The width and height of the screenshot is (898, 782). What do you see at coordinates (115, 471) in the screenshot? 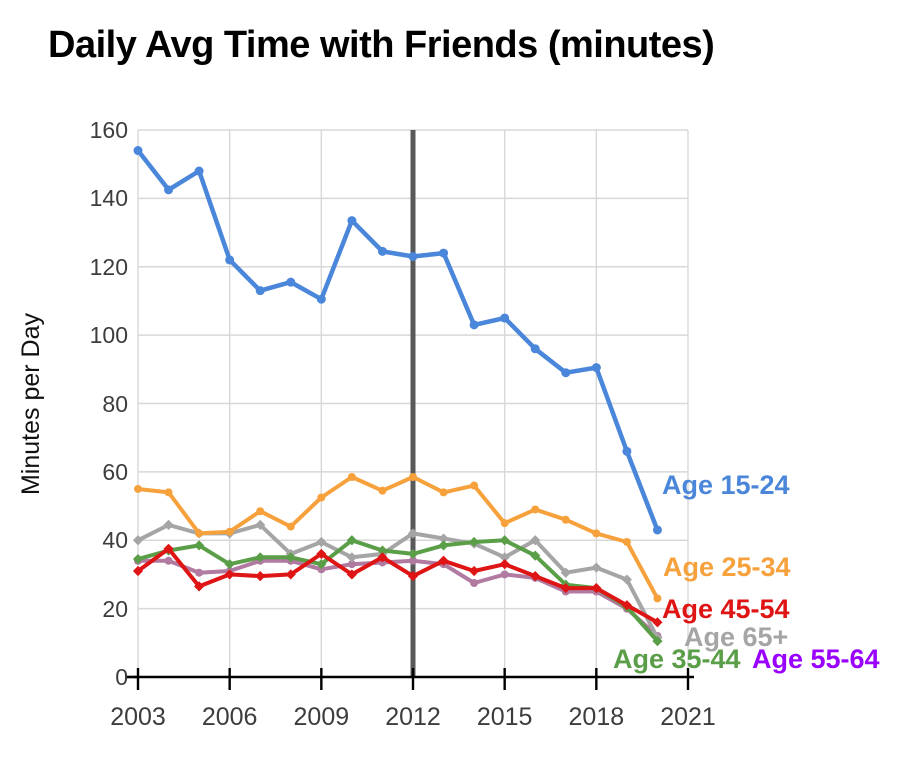
I see `y-tick-label-60: 60` at bounding box center [115, 471].